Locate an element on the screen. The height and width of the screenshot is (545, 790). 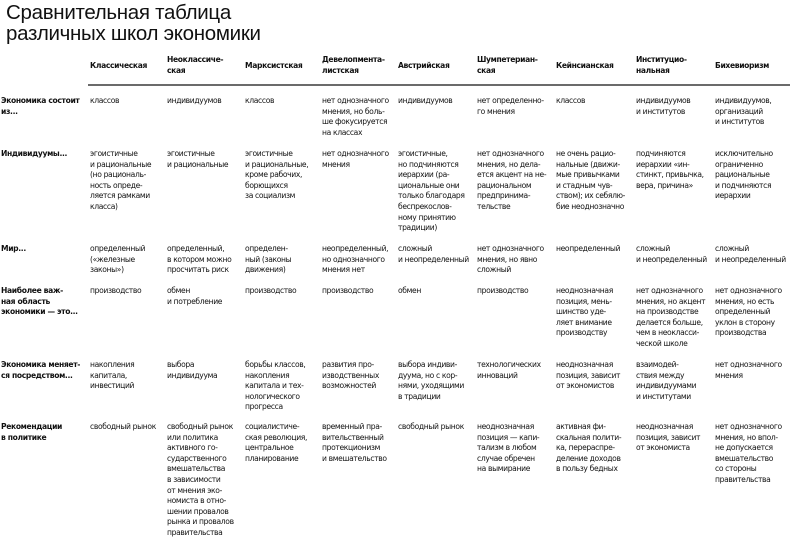
table-cell: обмен is located at coordinates (409, 290).